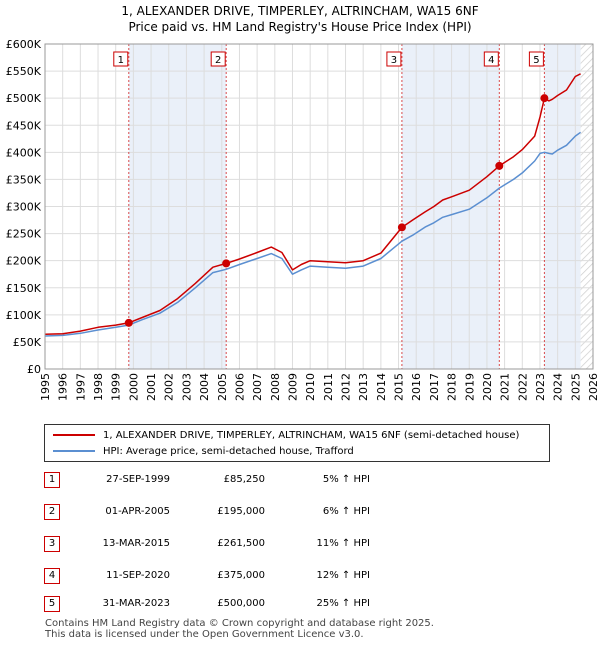  I want to click on legend-swatch-hpi, so click(74, 451).